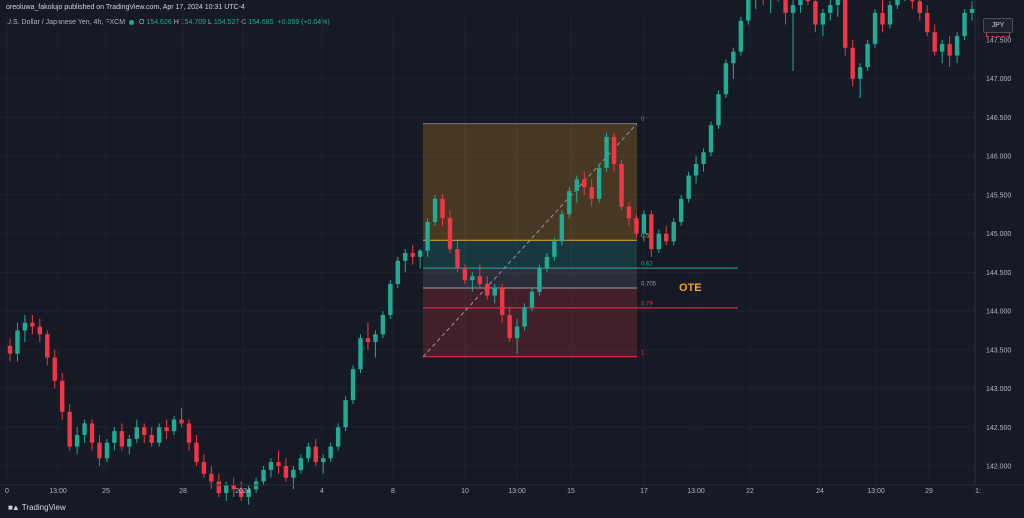  I want to click on fibonacci-retracement: 0 0.5 0.62 0.705 0.79 1, so click(580, 237).